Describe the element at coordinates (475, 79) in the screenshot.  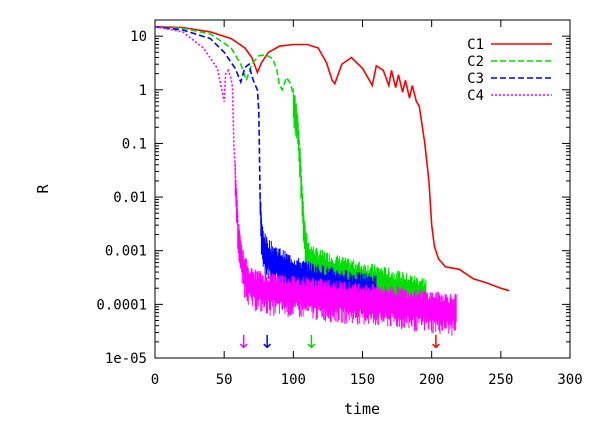
I see `legend-label-c3: C3` at that location.